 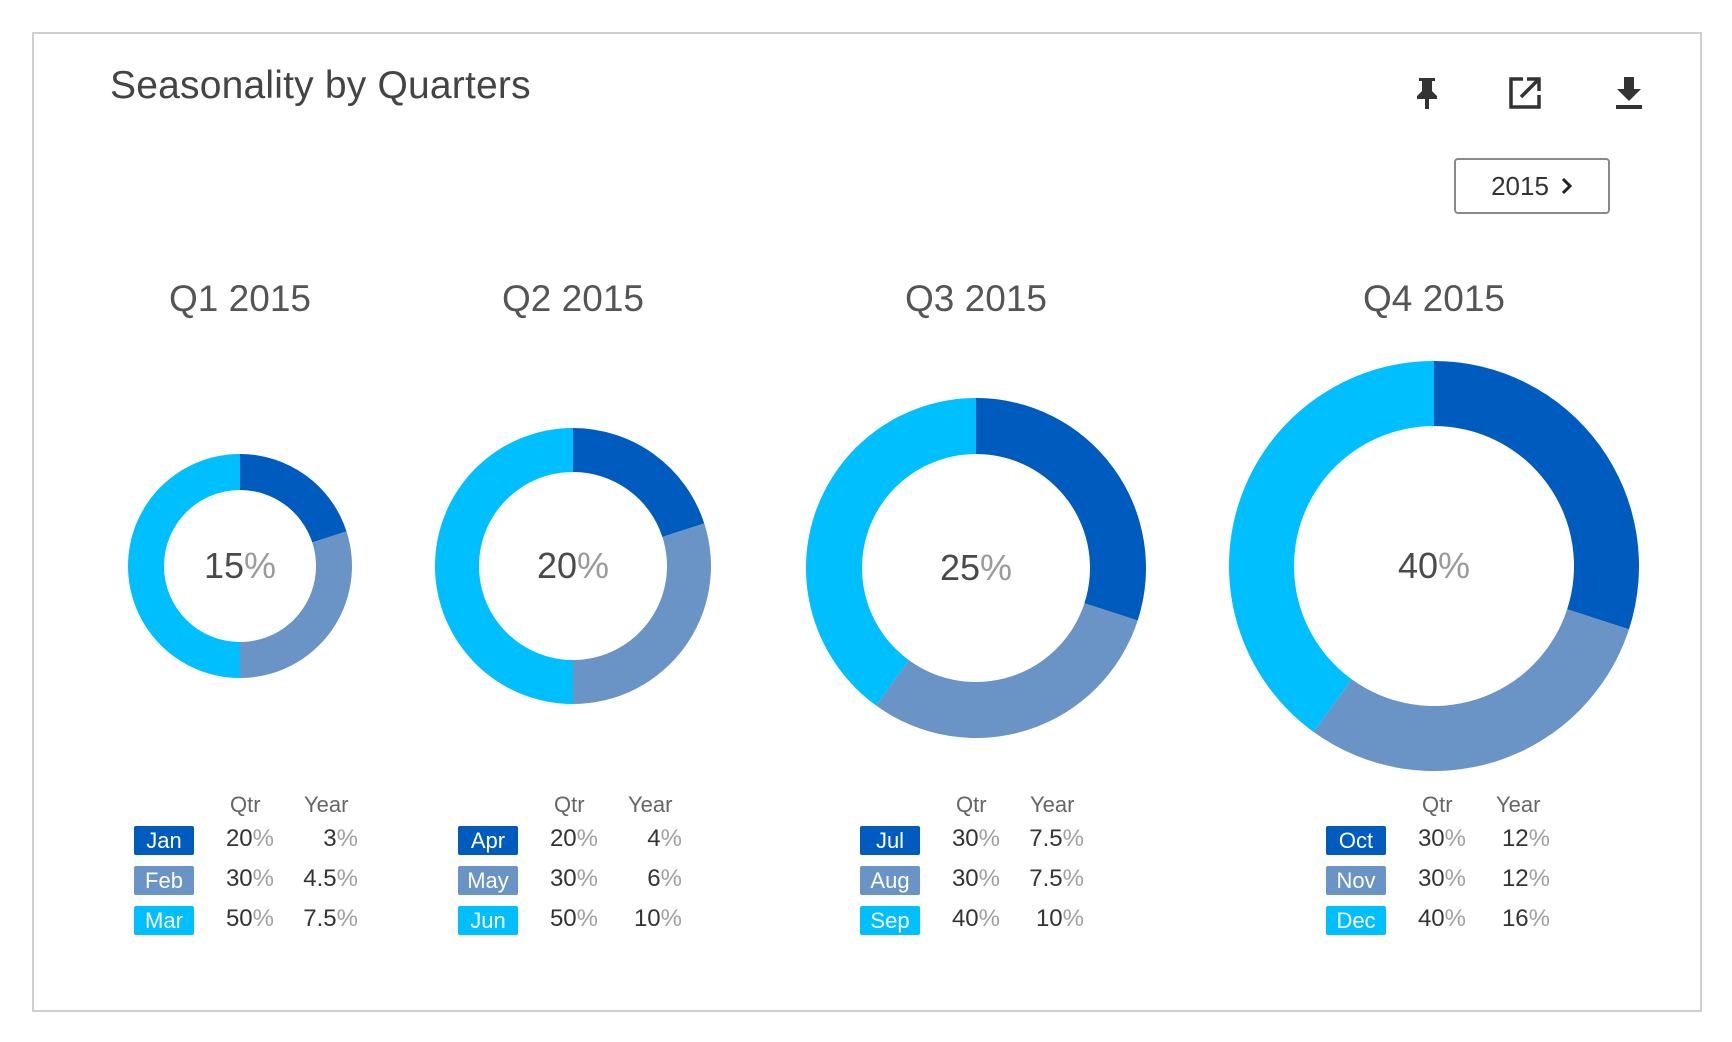 I want to click on month-badge-jun: Jun, so click(x=488, y=920).